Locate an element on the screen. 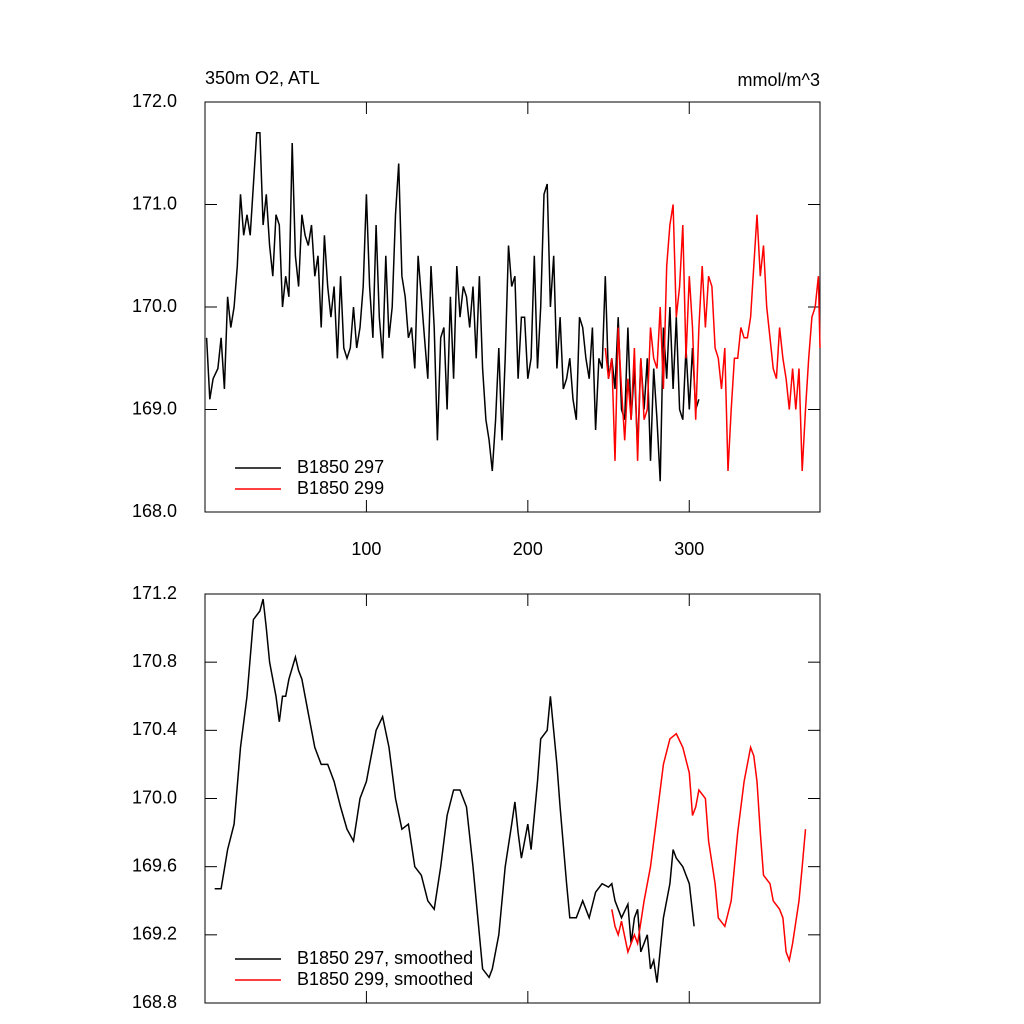  y-tick-label: 169.0 is located at coordinates (154, 408).